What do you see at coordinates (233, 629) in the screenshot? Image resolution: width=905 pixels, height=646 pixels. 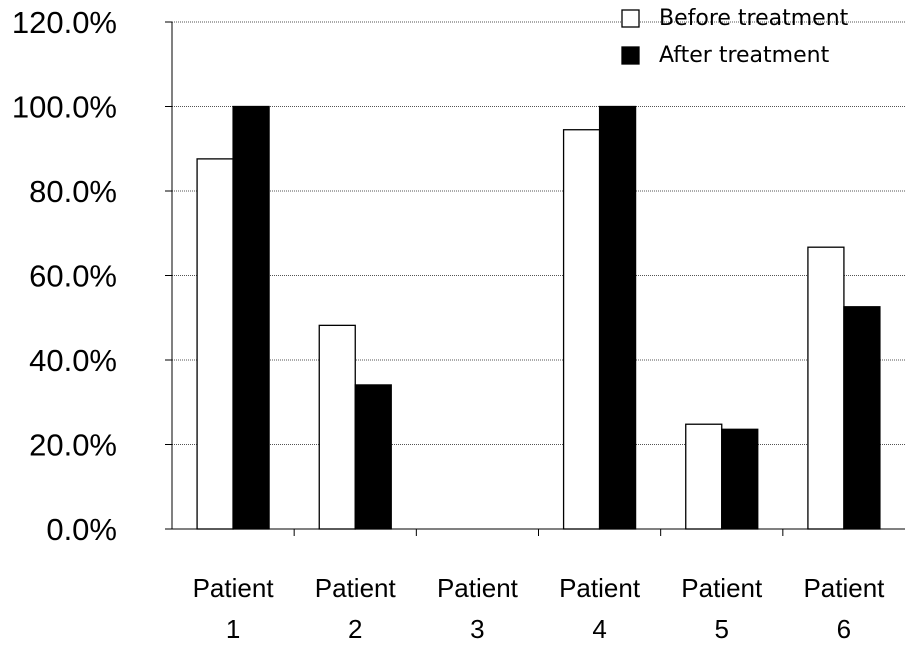 I see `x-category-label: 1` at bounding box center [233, 629].